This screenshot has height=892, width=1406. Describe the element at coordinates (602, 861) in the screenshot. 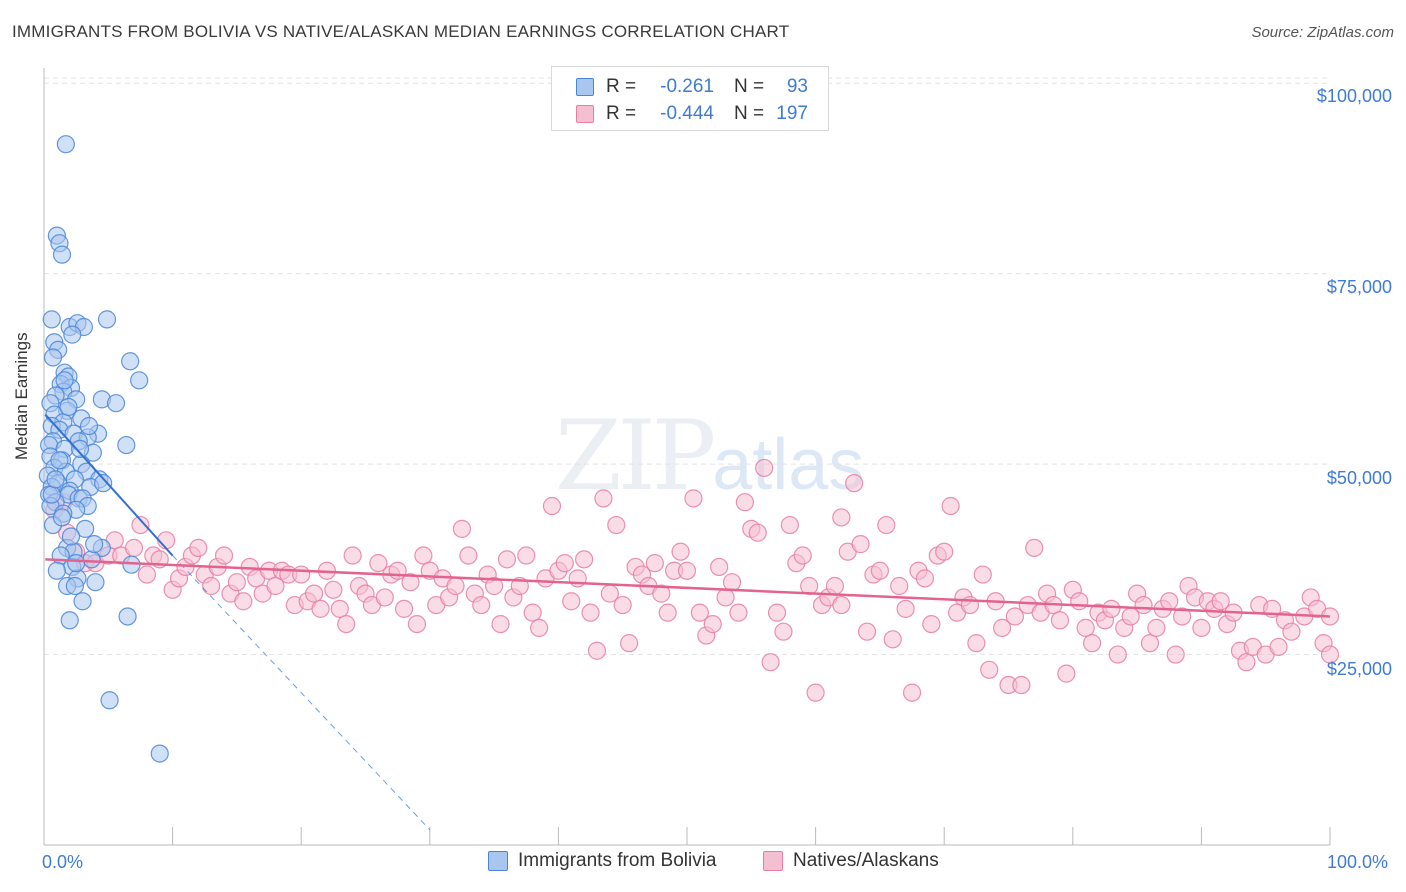

I see `bottom-legend-bolivia: Immigrants from Bolivia` at that location.